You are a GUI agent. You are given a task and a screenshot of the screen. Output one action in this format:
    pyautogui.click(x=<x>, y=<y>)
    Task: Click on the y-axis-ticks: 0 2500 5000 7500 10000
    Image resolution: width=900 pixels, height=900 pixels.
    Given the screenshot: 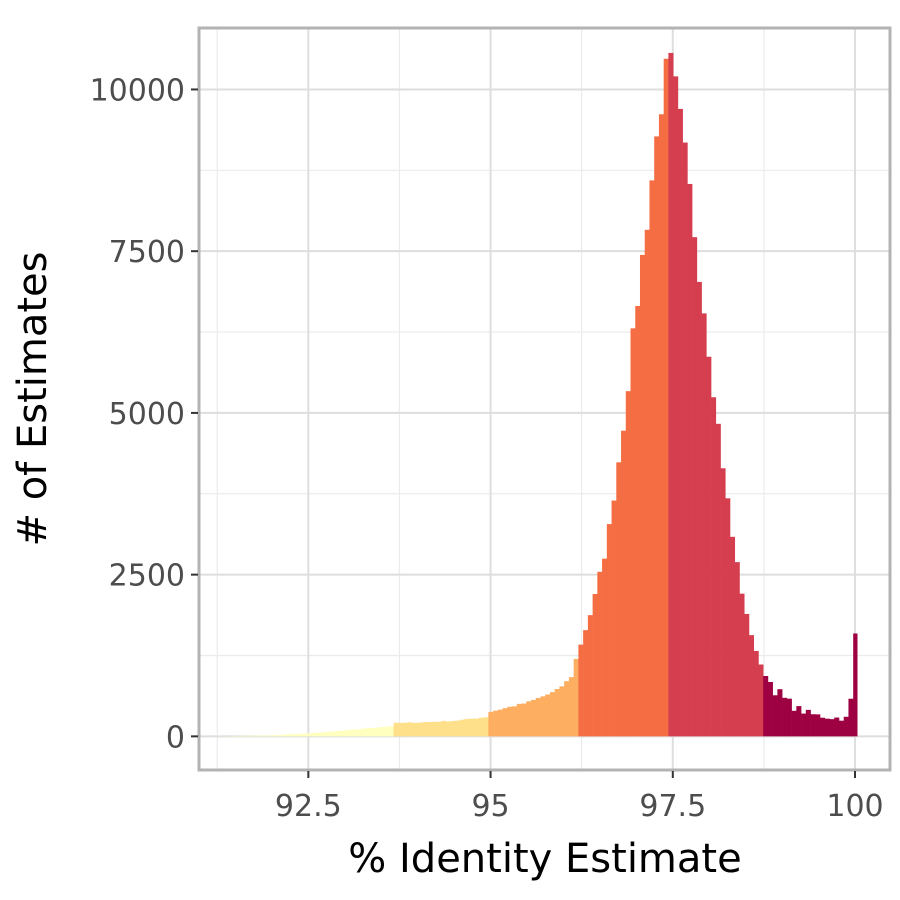 What is the action you would take?
    pyautogui.click(x=144, y=414)
    